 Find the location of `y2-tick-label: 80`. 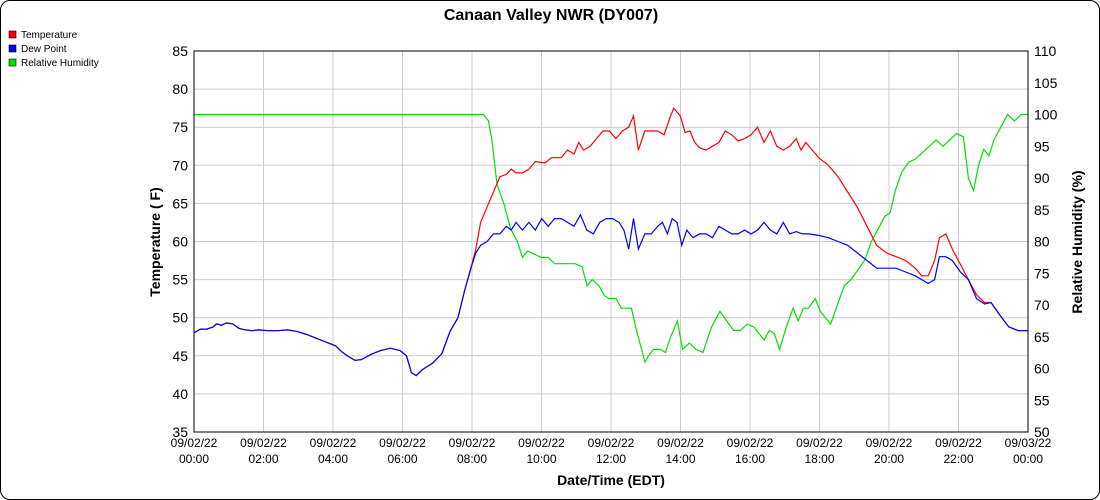

y2-tick-label: 80 is located at coordinates (1042, 242).